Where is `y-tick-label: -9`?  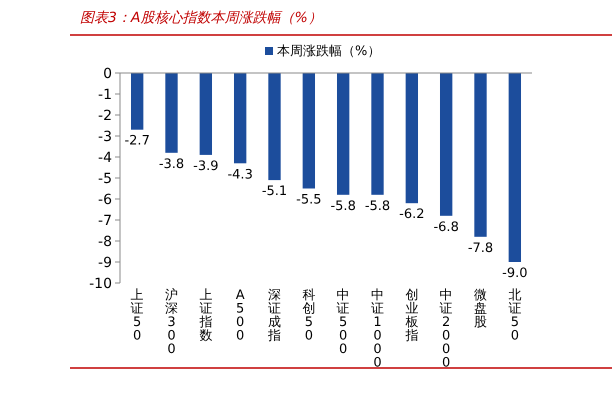 y-tick-label: -9 is located at coordinates (105, 262).